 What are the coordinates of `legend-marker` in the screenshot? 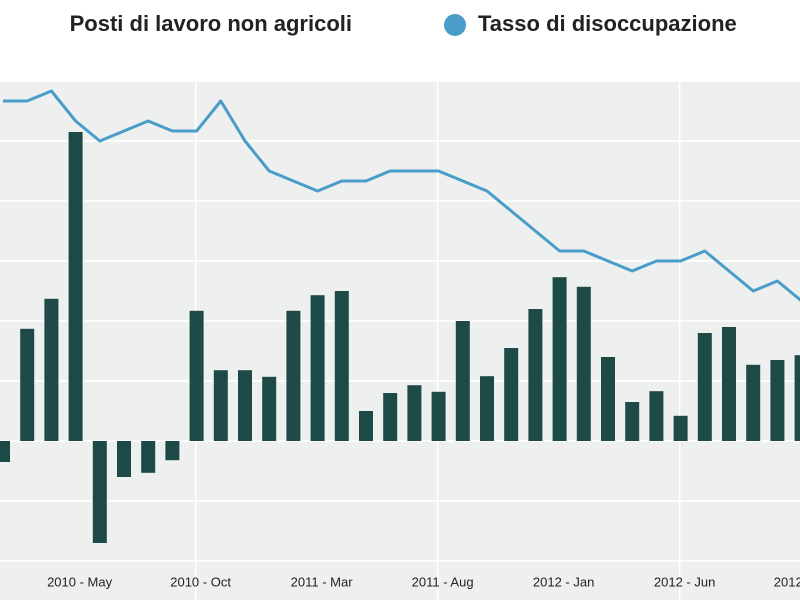 It's located at (455, 25).